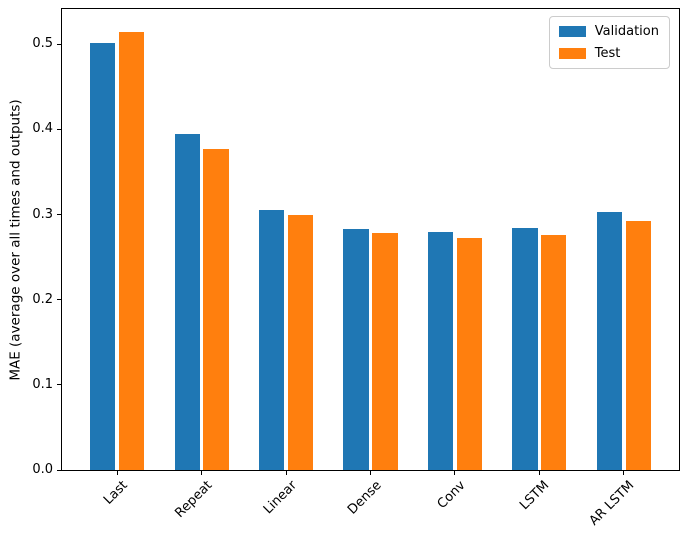 The image size is (691, 544). I want to click on bar-test-lstm, so click(554, 352).